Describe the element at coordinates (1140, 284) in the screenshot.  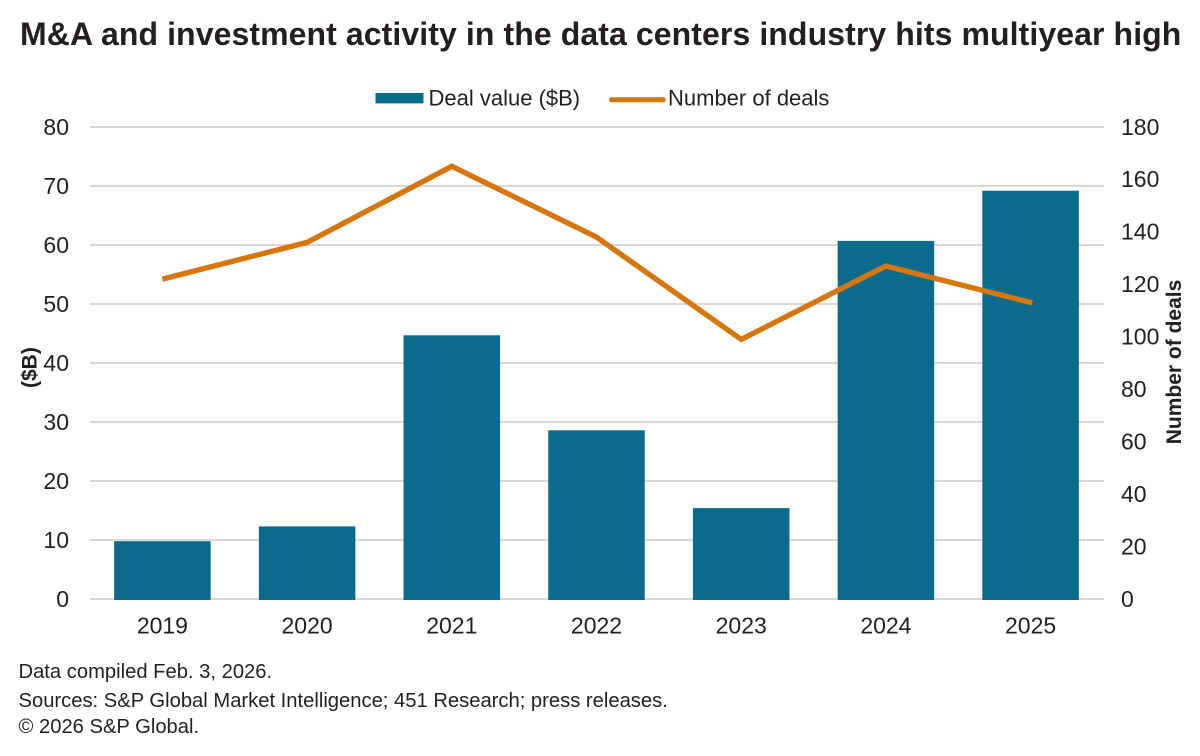
I see `svg-text: 120` at that location.